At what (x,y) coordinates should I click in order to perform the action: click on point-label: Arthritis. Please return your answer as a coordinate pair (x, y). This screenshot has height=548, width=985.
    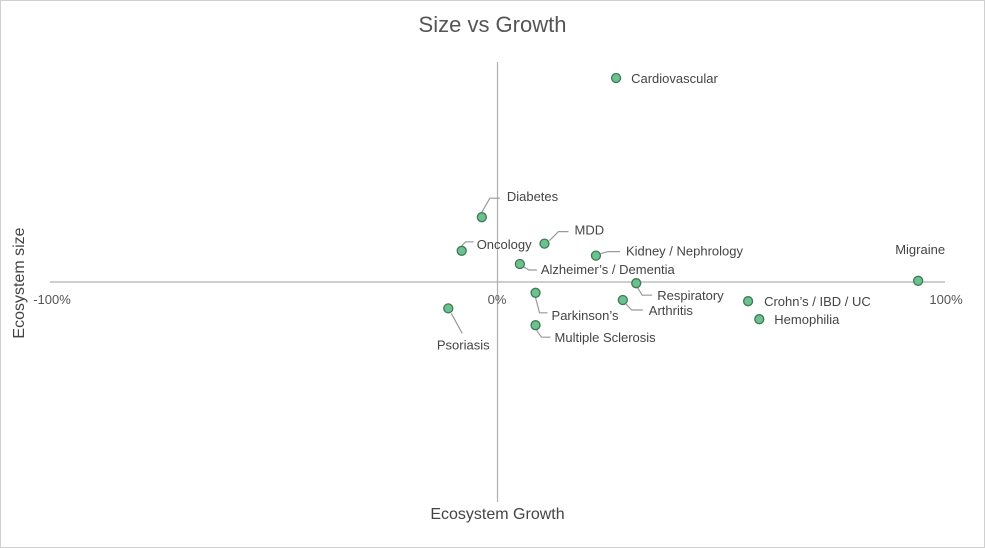
    Looking at the image, I should click on (671, 310).